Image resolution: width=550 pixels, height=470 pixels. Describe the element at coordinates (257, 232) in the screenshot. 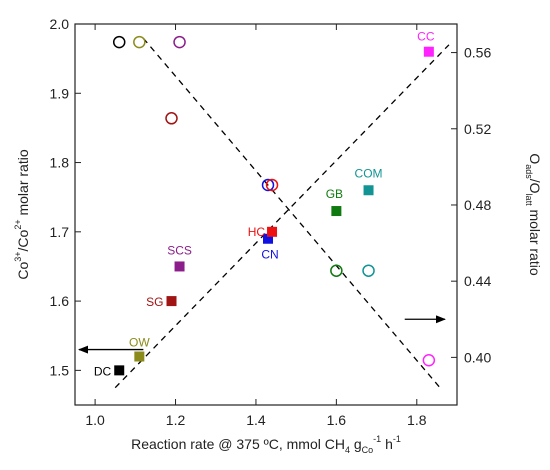

I see `point-label: HC` at that location.